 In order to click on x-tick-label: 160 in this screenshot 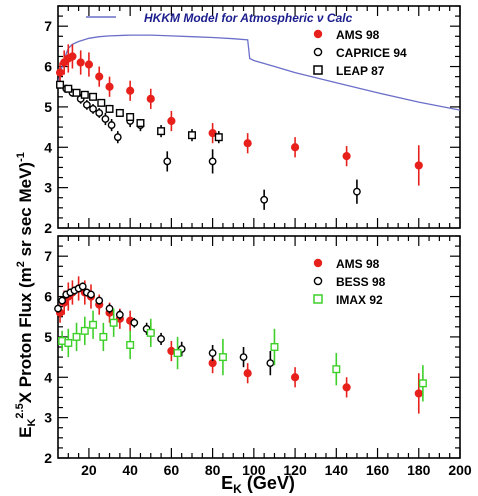, I will do `click(378, 470)`.